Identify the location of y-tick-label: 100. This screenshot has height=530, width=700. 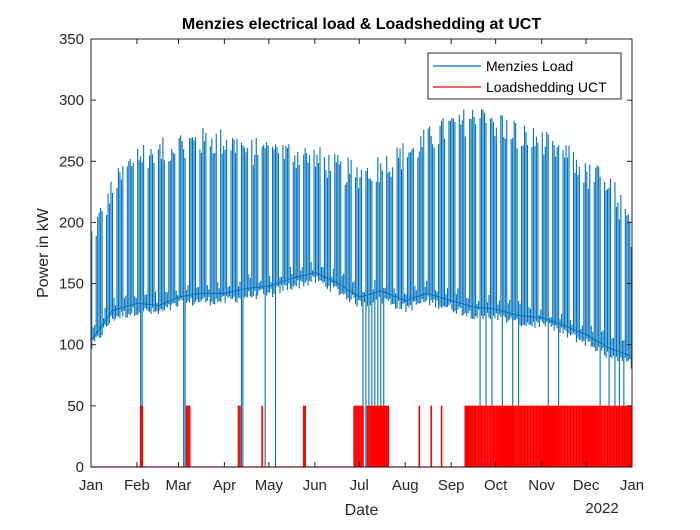
(71, 345).